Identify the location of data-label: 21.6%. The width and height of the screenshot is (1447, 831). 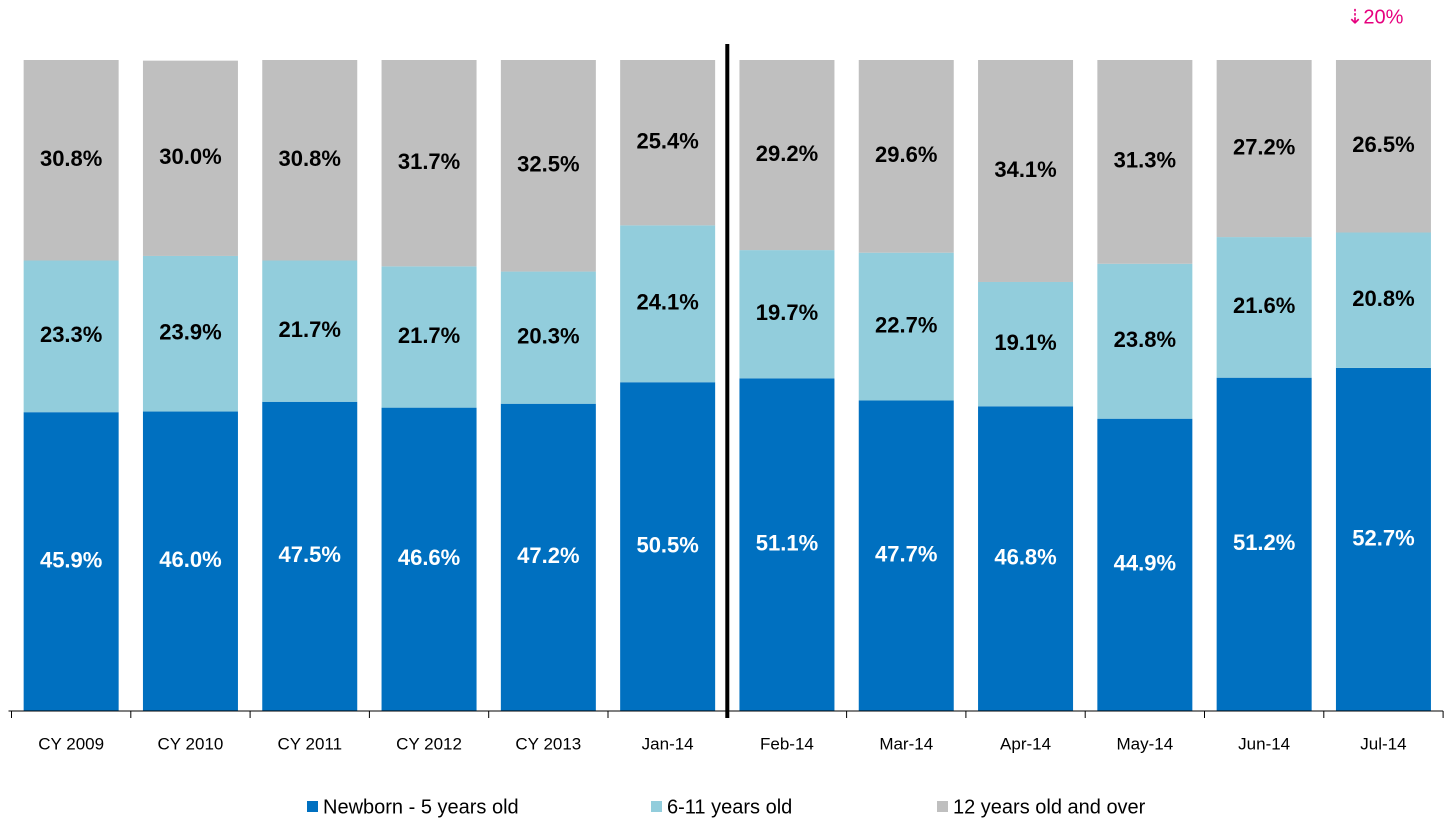
(1264, 305).